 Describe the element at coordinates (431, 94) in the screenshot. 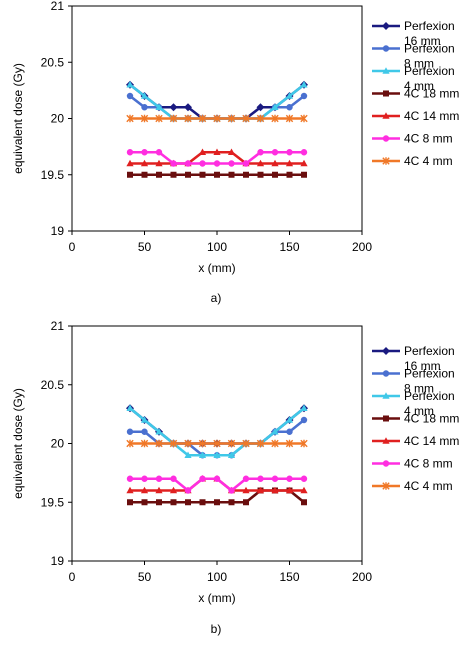

I see `legend-label: 4C 18 mm` at that location.